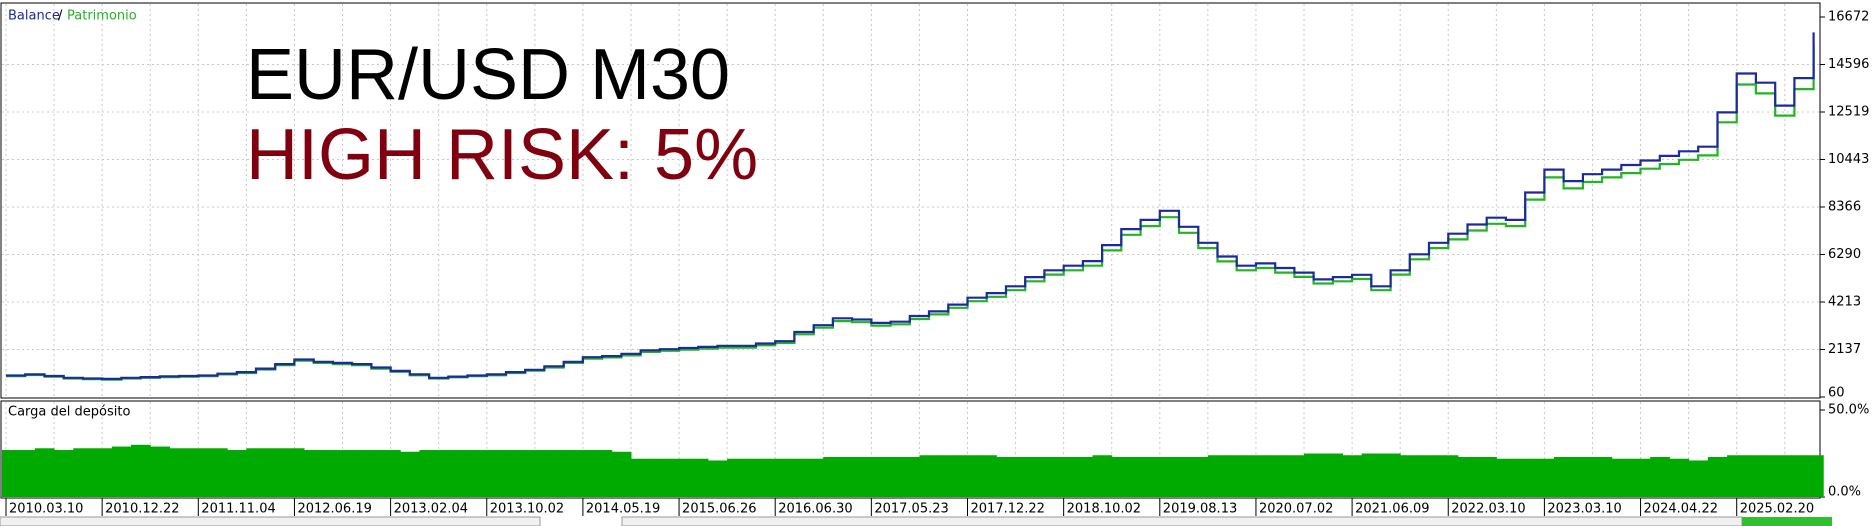 The height and width of the screenshot is (526, 1873). What do you see at coordinates (1844, 302) in the screenshot?
I see `y-tick-label: 4213` at bounding box center [1844, 302].